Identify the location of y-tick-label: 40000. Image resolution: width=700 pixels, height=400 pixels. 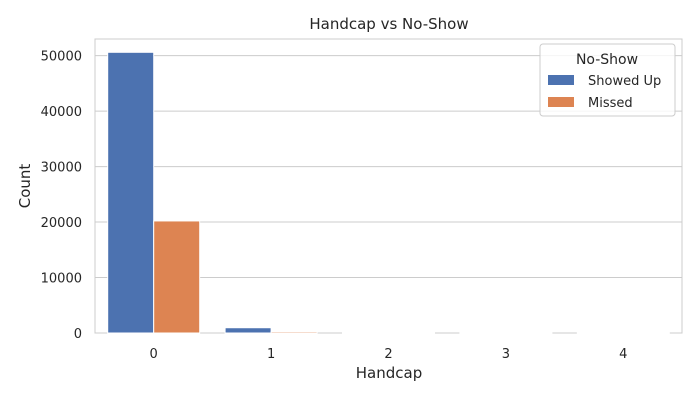
(61, 112).